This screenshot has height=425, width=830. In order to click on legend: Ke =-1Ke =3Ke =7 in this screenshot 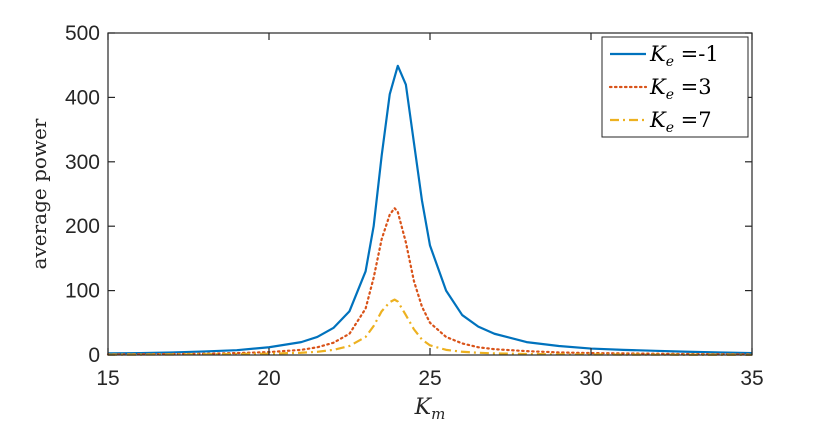, I will do `click(675, 87)`.